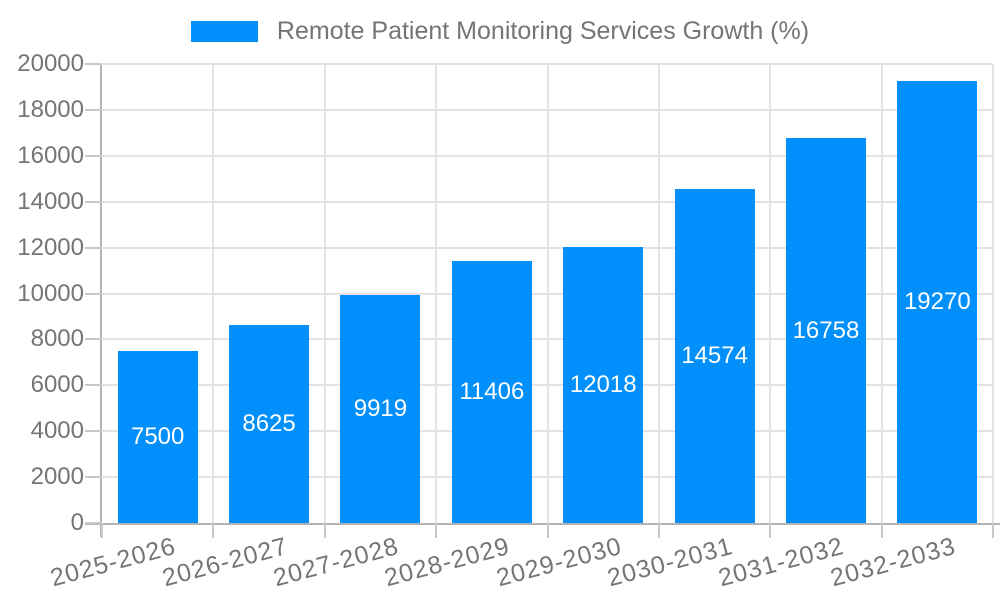 Image resolution: width=1000 pixels, height=600 pixels. What do you see at coordinates (447, 562) in the screenshot?
I see `x-axis-label: 2028-2029` at bounding box center [447, 562].